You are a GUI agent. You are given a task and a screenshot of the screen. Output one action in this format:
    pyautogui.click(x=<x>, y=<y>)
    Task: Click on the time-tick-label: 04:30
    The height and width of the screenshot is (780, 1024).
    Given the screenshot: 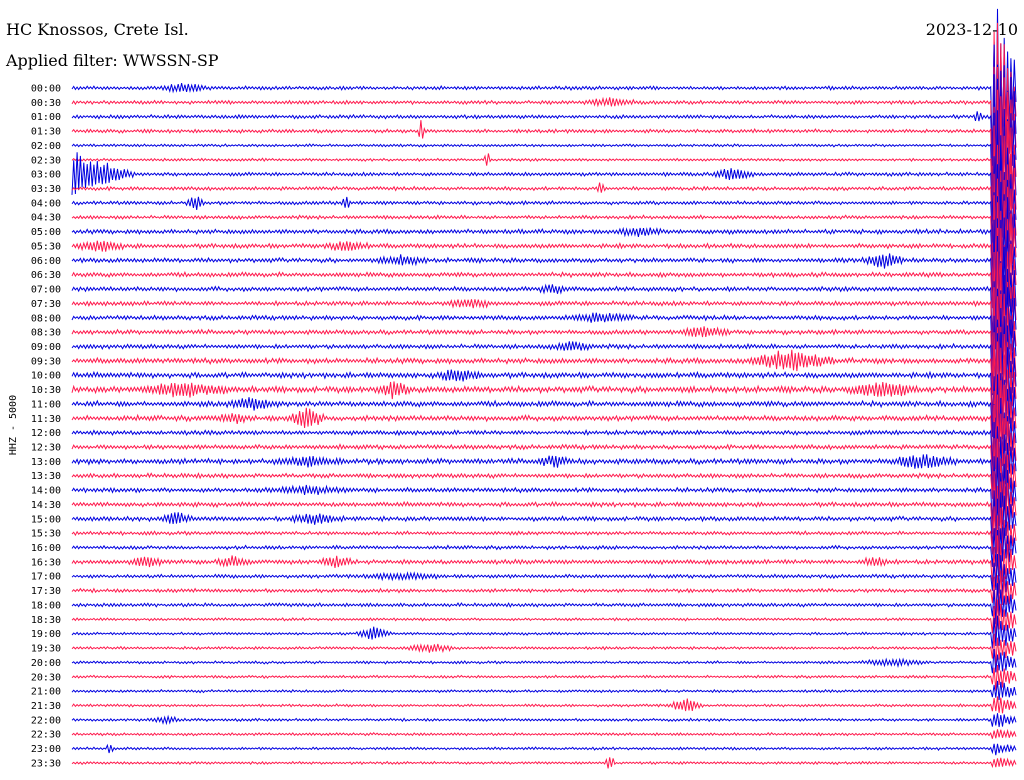 What is the action you would take?
    pyautogui.click(x=46, y=218)
    